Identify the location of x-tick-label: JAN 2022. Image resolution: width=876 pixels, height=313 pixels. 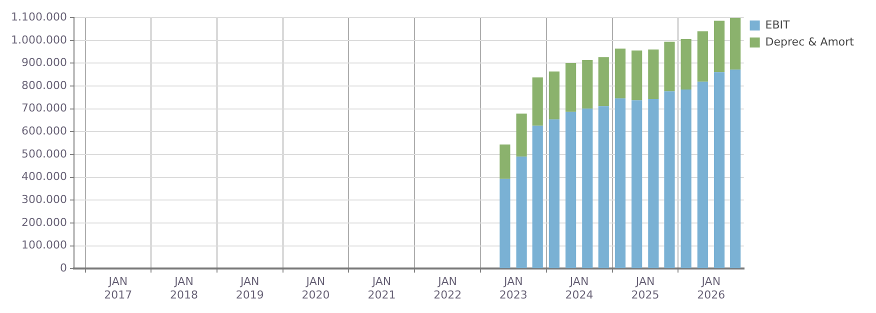
(448, 288).